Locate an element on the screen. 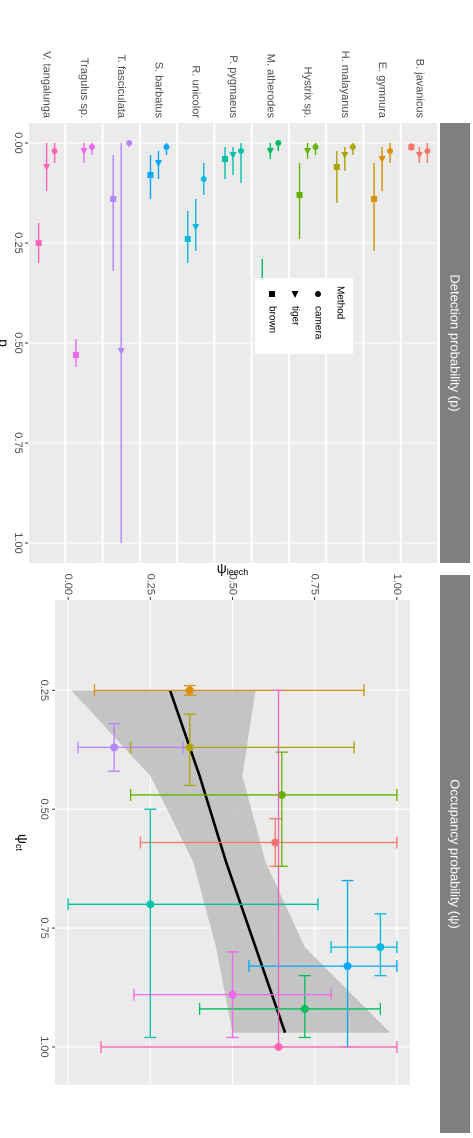  species-label: B. javanicus is located at coordinates (419, 89).